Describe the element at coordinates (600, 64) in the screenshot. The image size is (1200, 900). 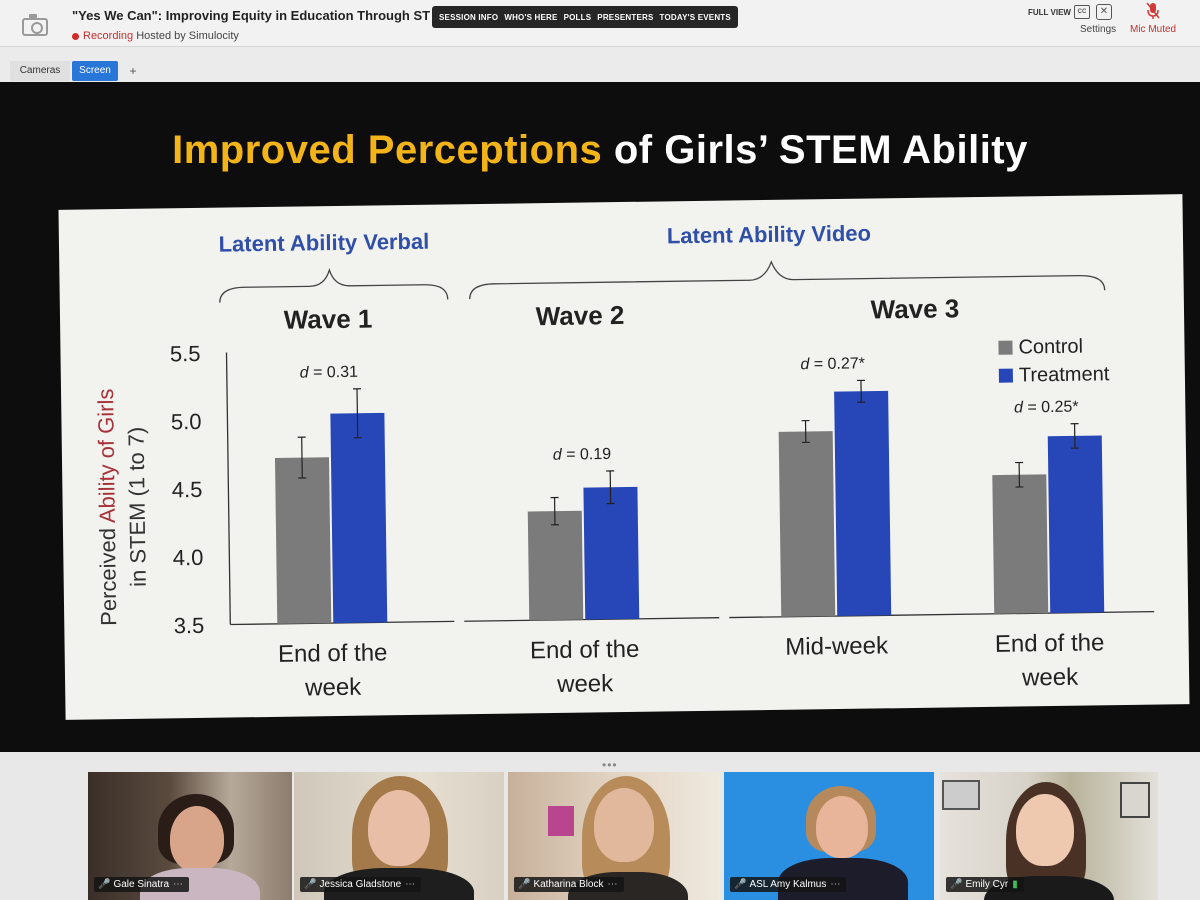
I see `view-tabs: Cameras Screen +` at that location.